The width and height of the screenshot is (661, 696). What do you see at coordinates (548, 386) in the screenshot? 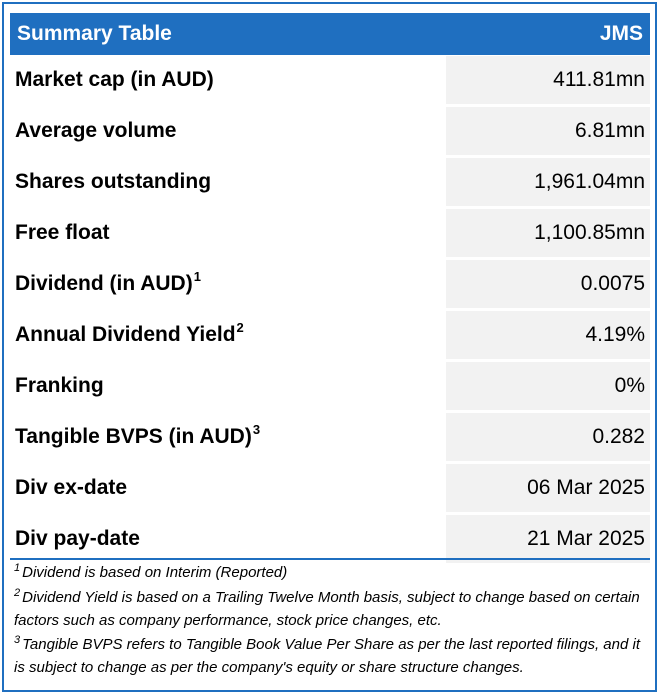
I see `row-value: 0%` at bounding box center [548, 386].